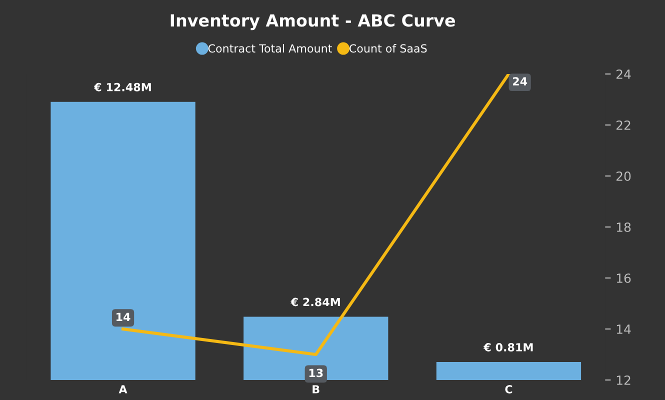 The width and height of the screenshot is (665, 400). What do you see at coordinates (316, 389) in the screenshot?
I see `x-tick-label: B` at bounding box center [316, 389].